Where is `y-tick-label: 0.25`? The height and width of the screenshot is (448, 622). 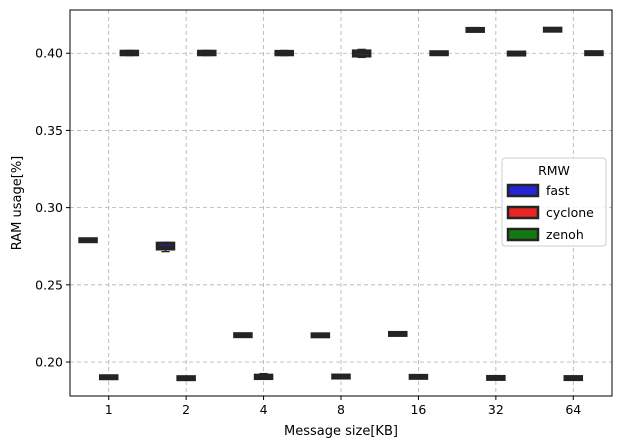 y-tick-label: 0.25 is located at coordinates (49, 284).